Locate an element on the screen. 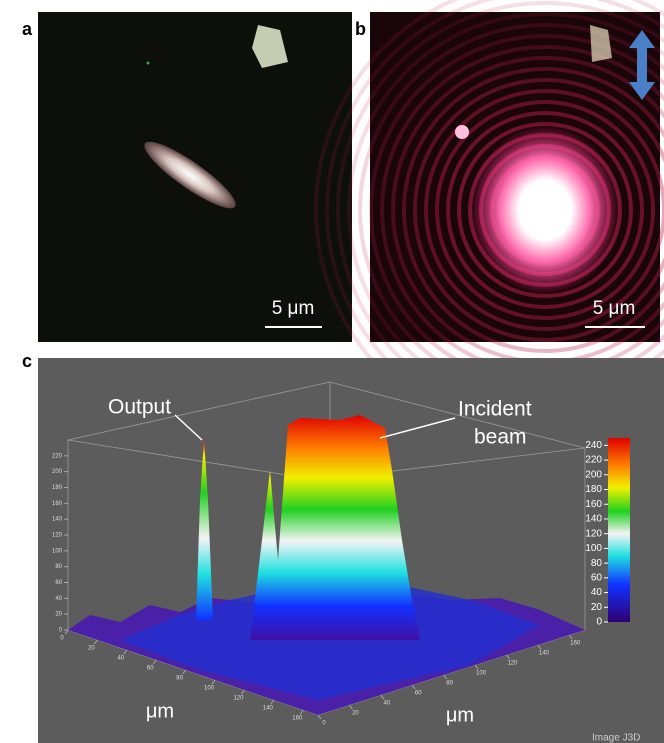 The height and width of the screenshot is (743, 664). z-tick-label: 200 is located at coordinates (57, 472).